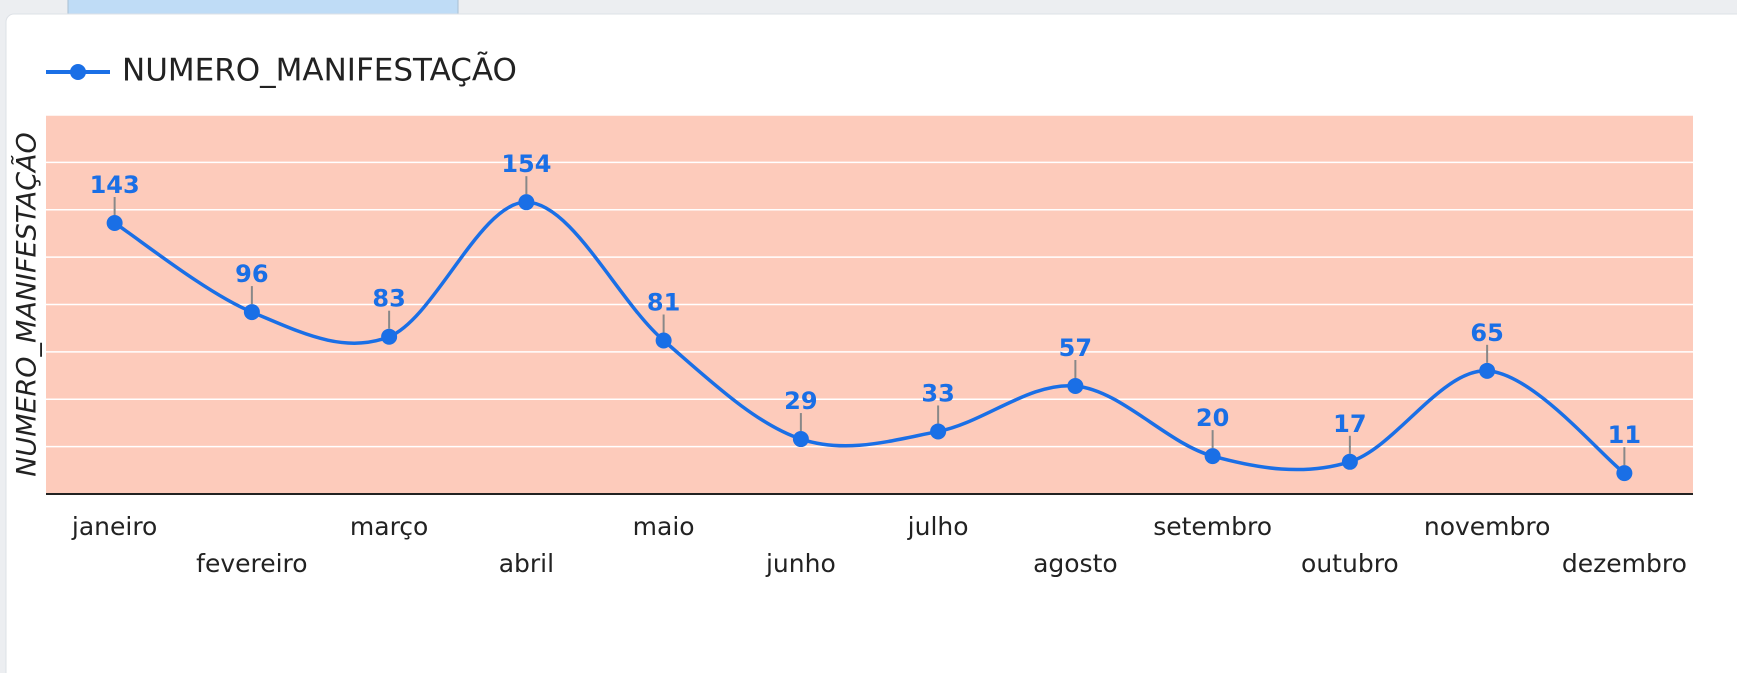  I want to click on data-label: 65, so click(1486, 333).